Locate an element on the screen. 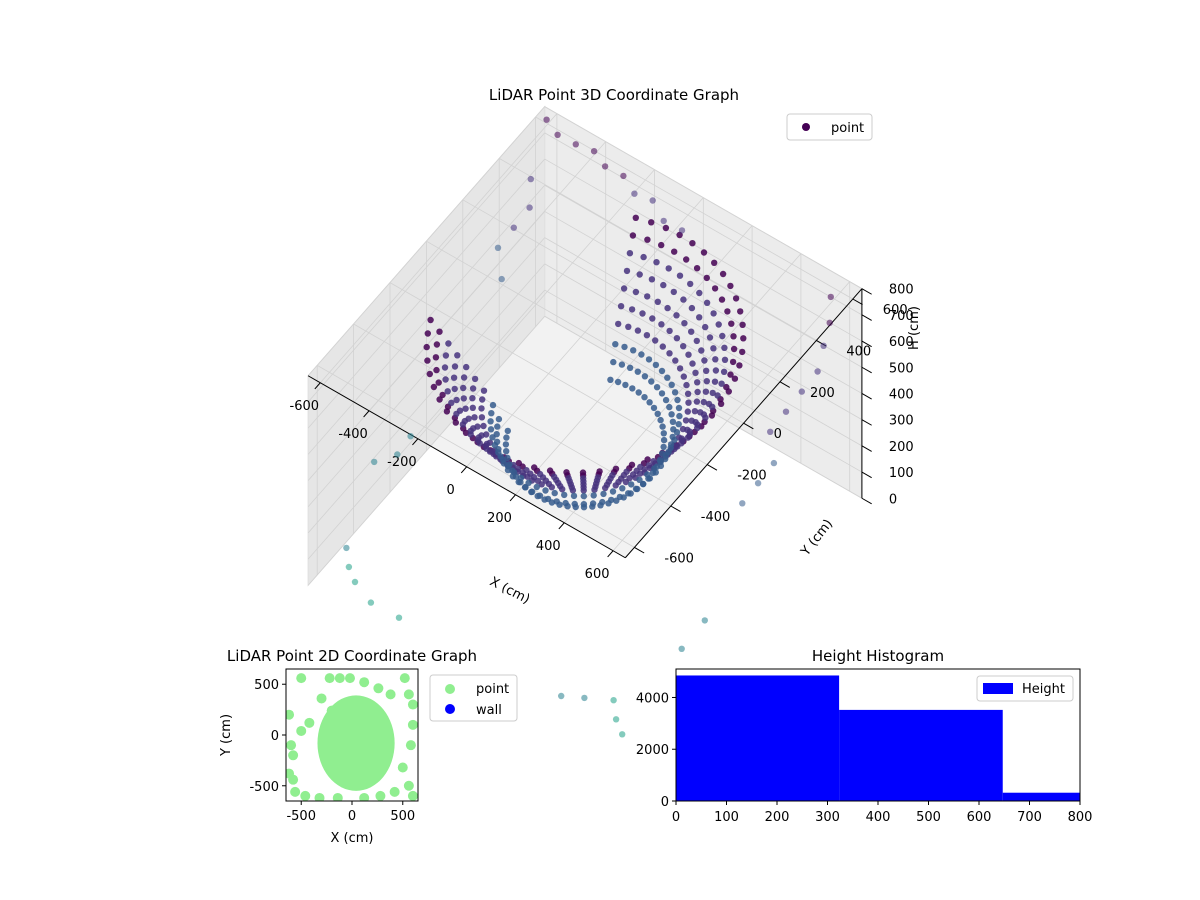 The height and width of the screenshot is (900, 1200). legend-hist: Height is located at coordinates (1025, 688).